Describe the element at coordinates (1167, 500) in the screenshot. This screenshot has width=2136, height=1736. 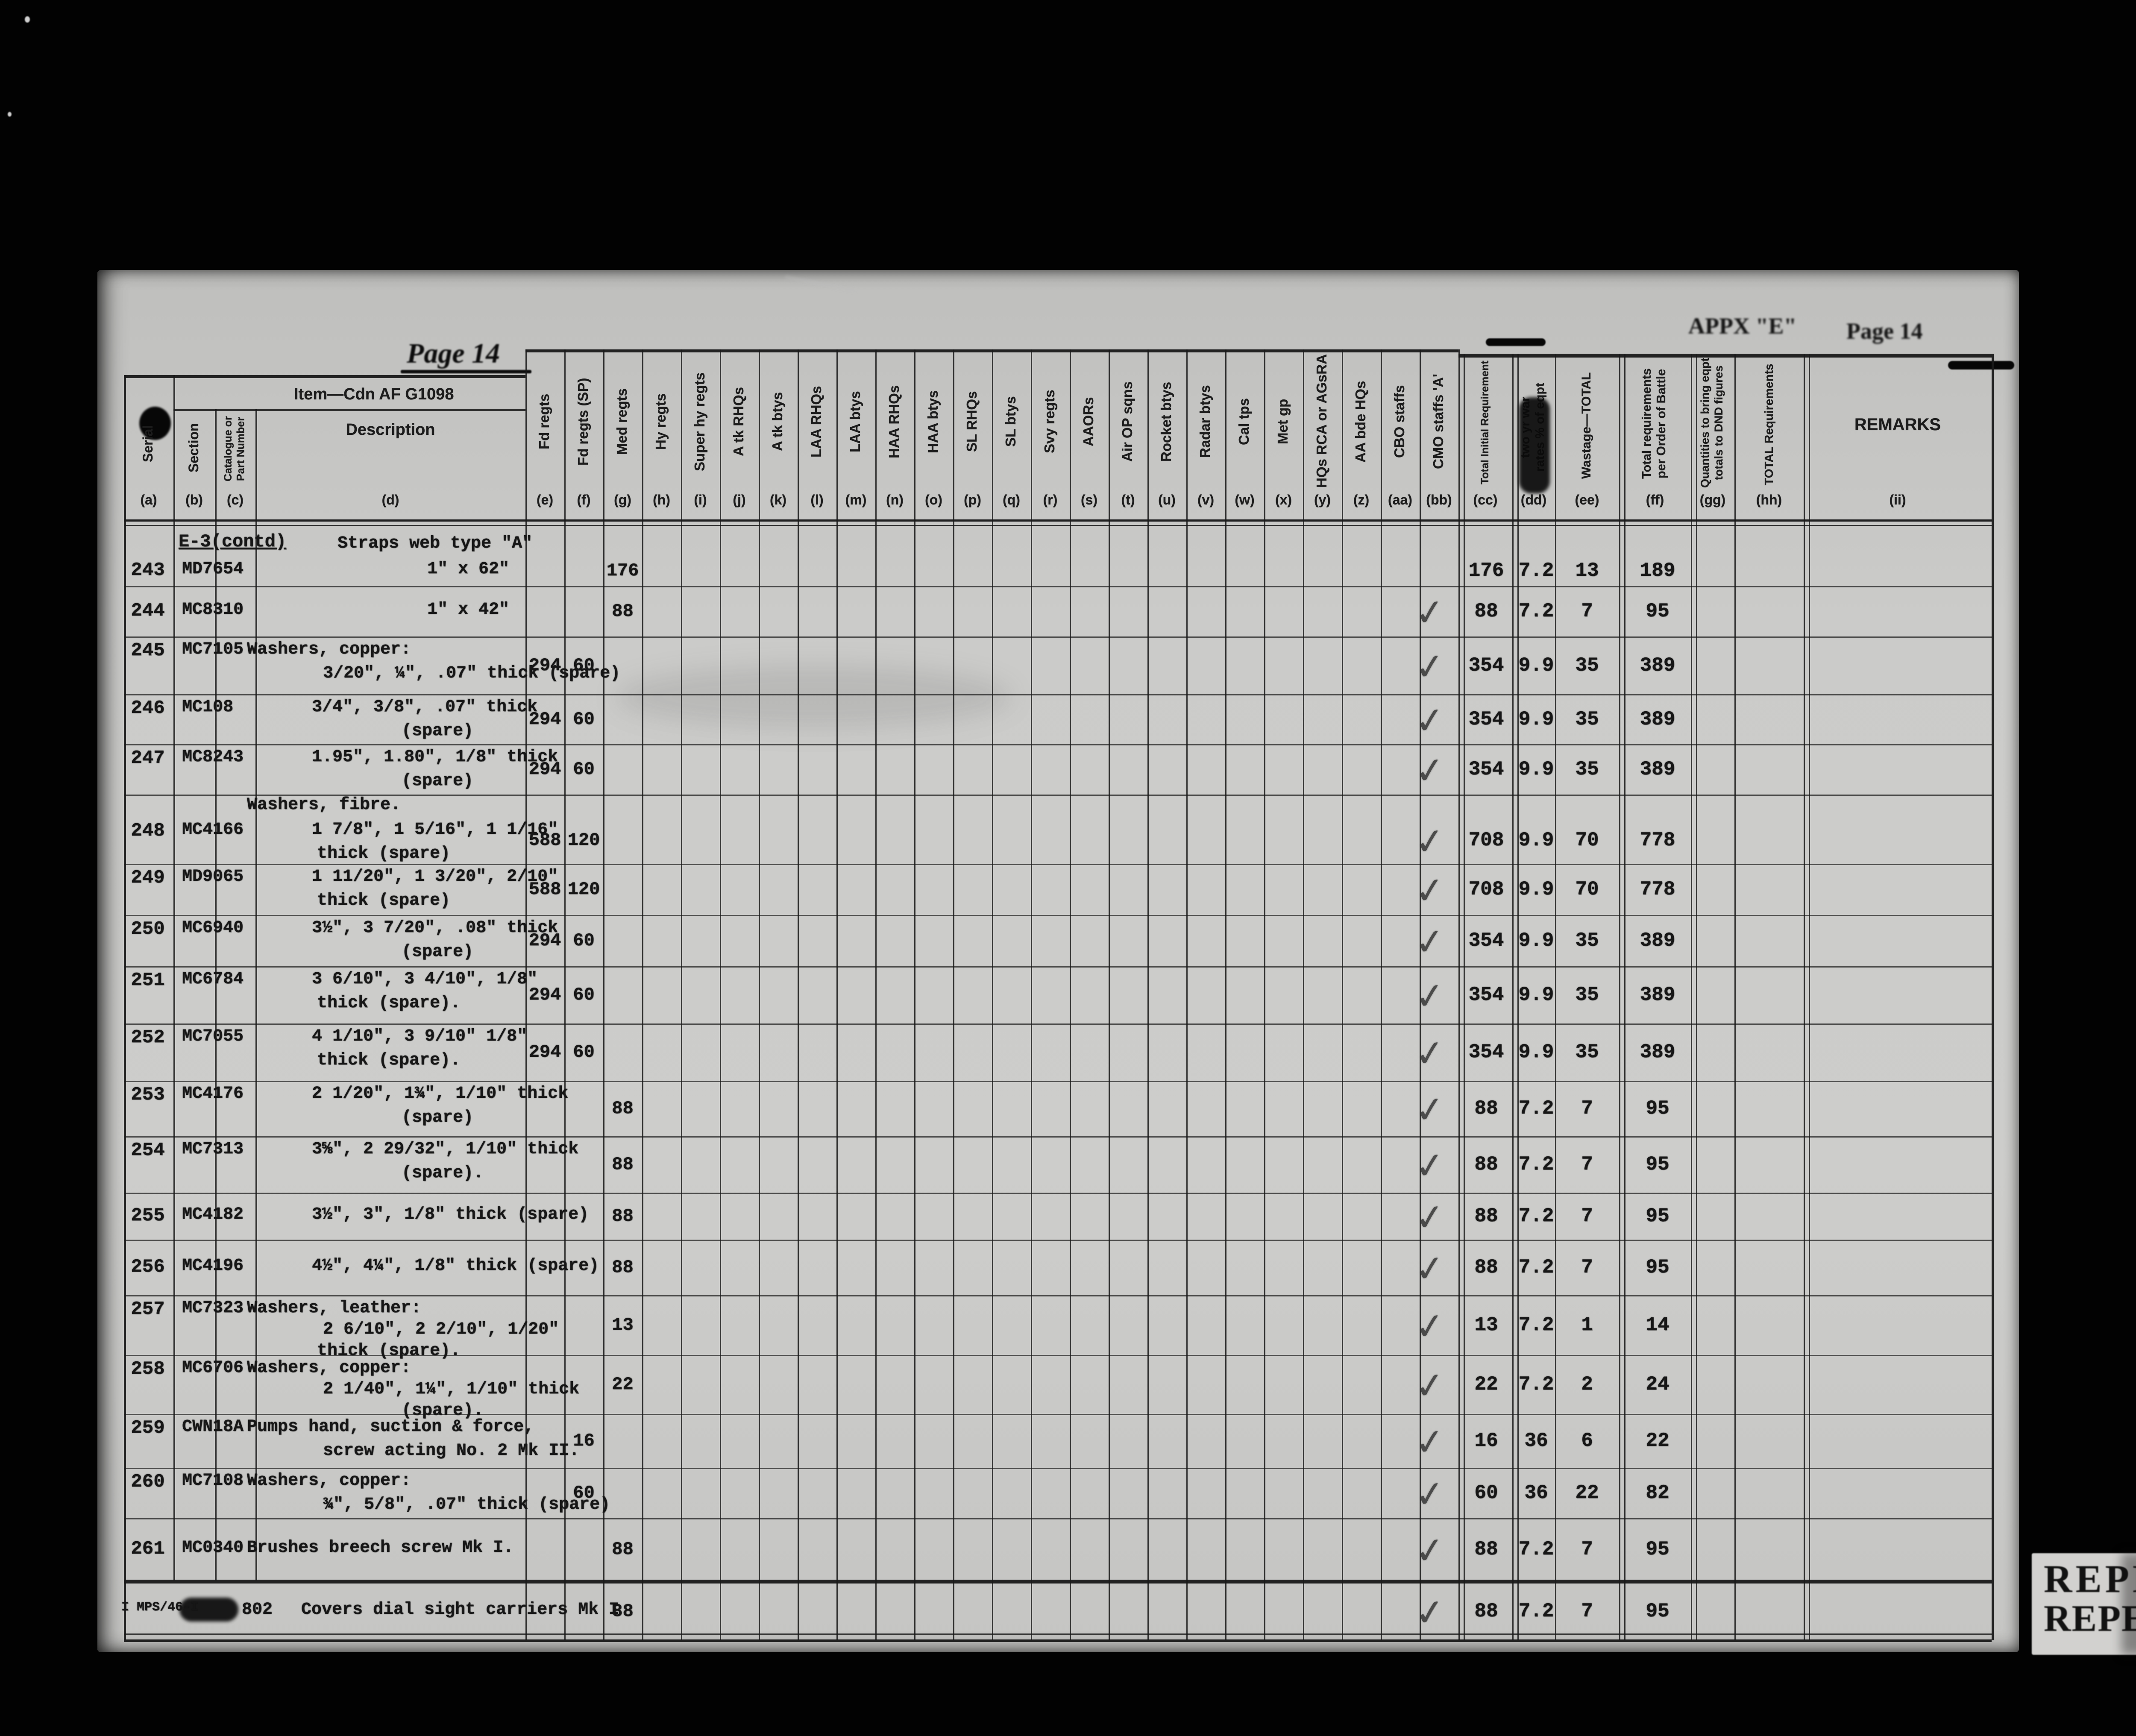
I see `column-letter: (u)` at that location.